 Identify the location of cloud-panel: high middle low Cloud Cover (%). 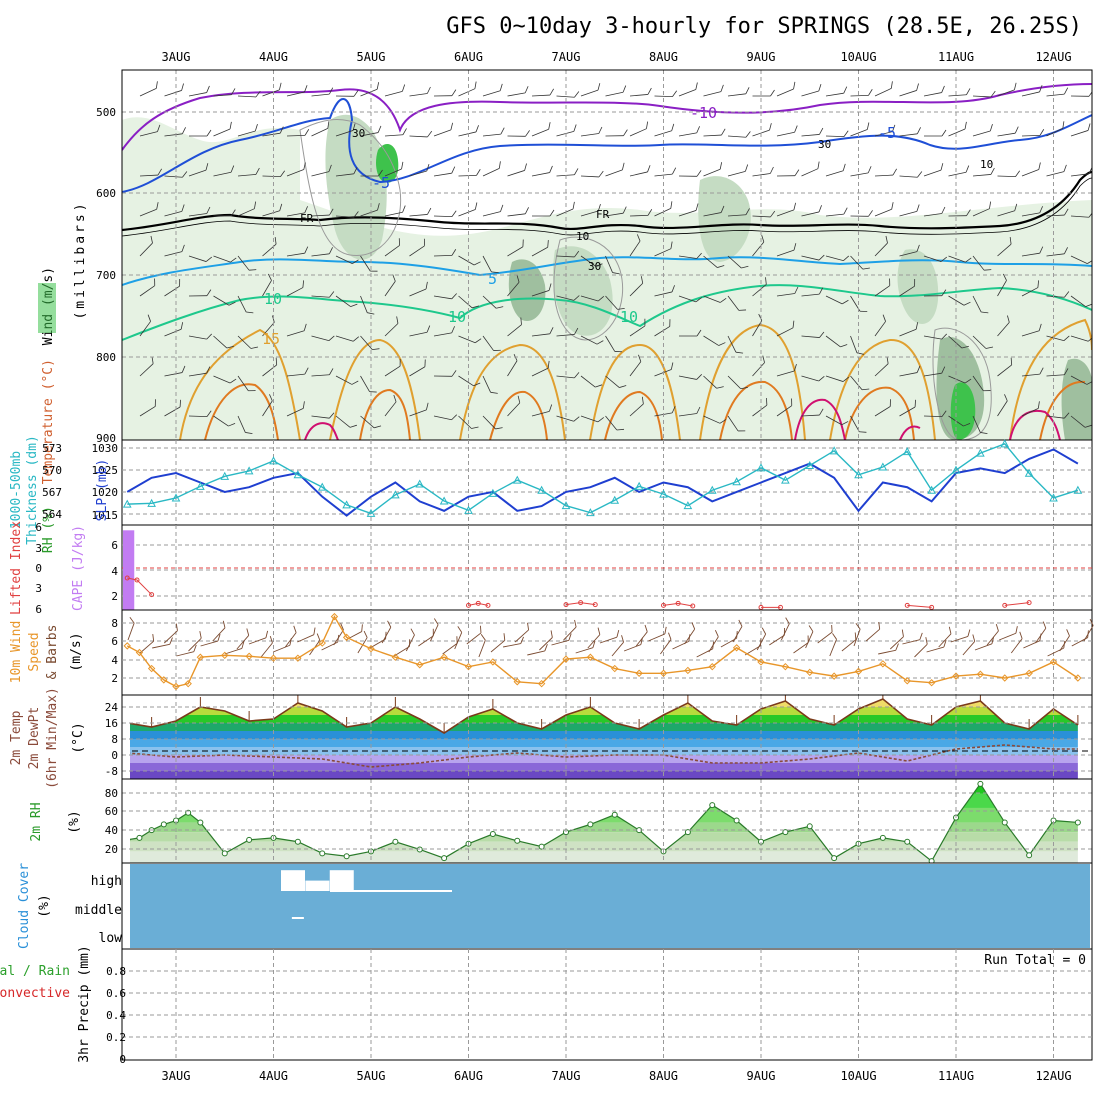
(555, 906).